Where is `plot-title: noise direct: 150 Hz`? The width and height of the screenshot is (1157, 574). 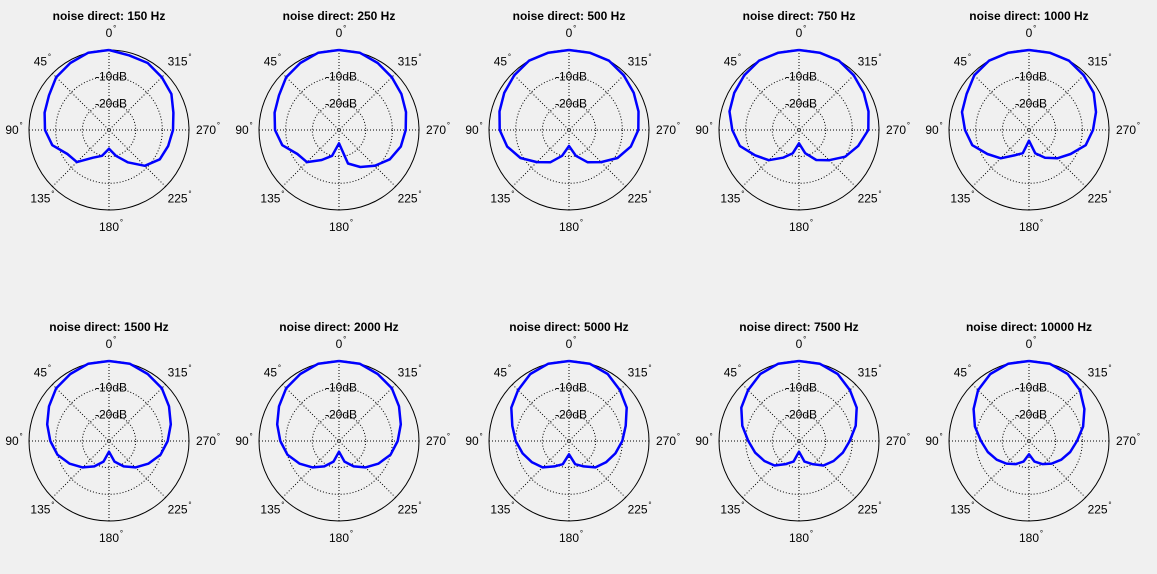
plot-title: noise direct: 150 Hz is located at coordinates (109, 16).